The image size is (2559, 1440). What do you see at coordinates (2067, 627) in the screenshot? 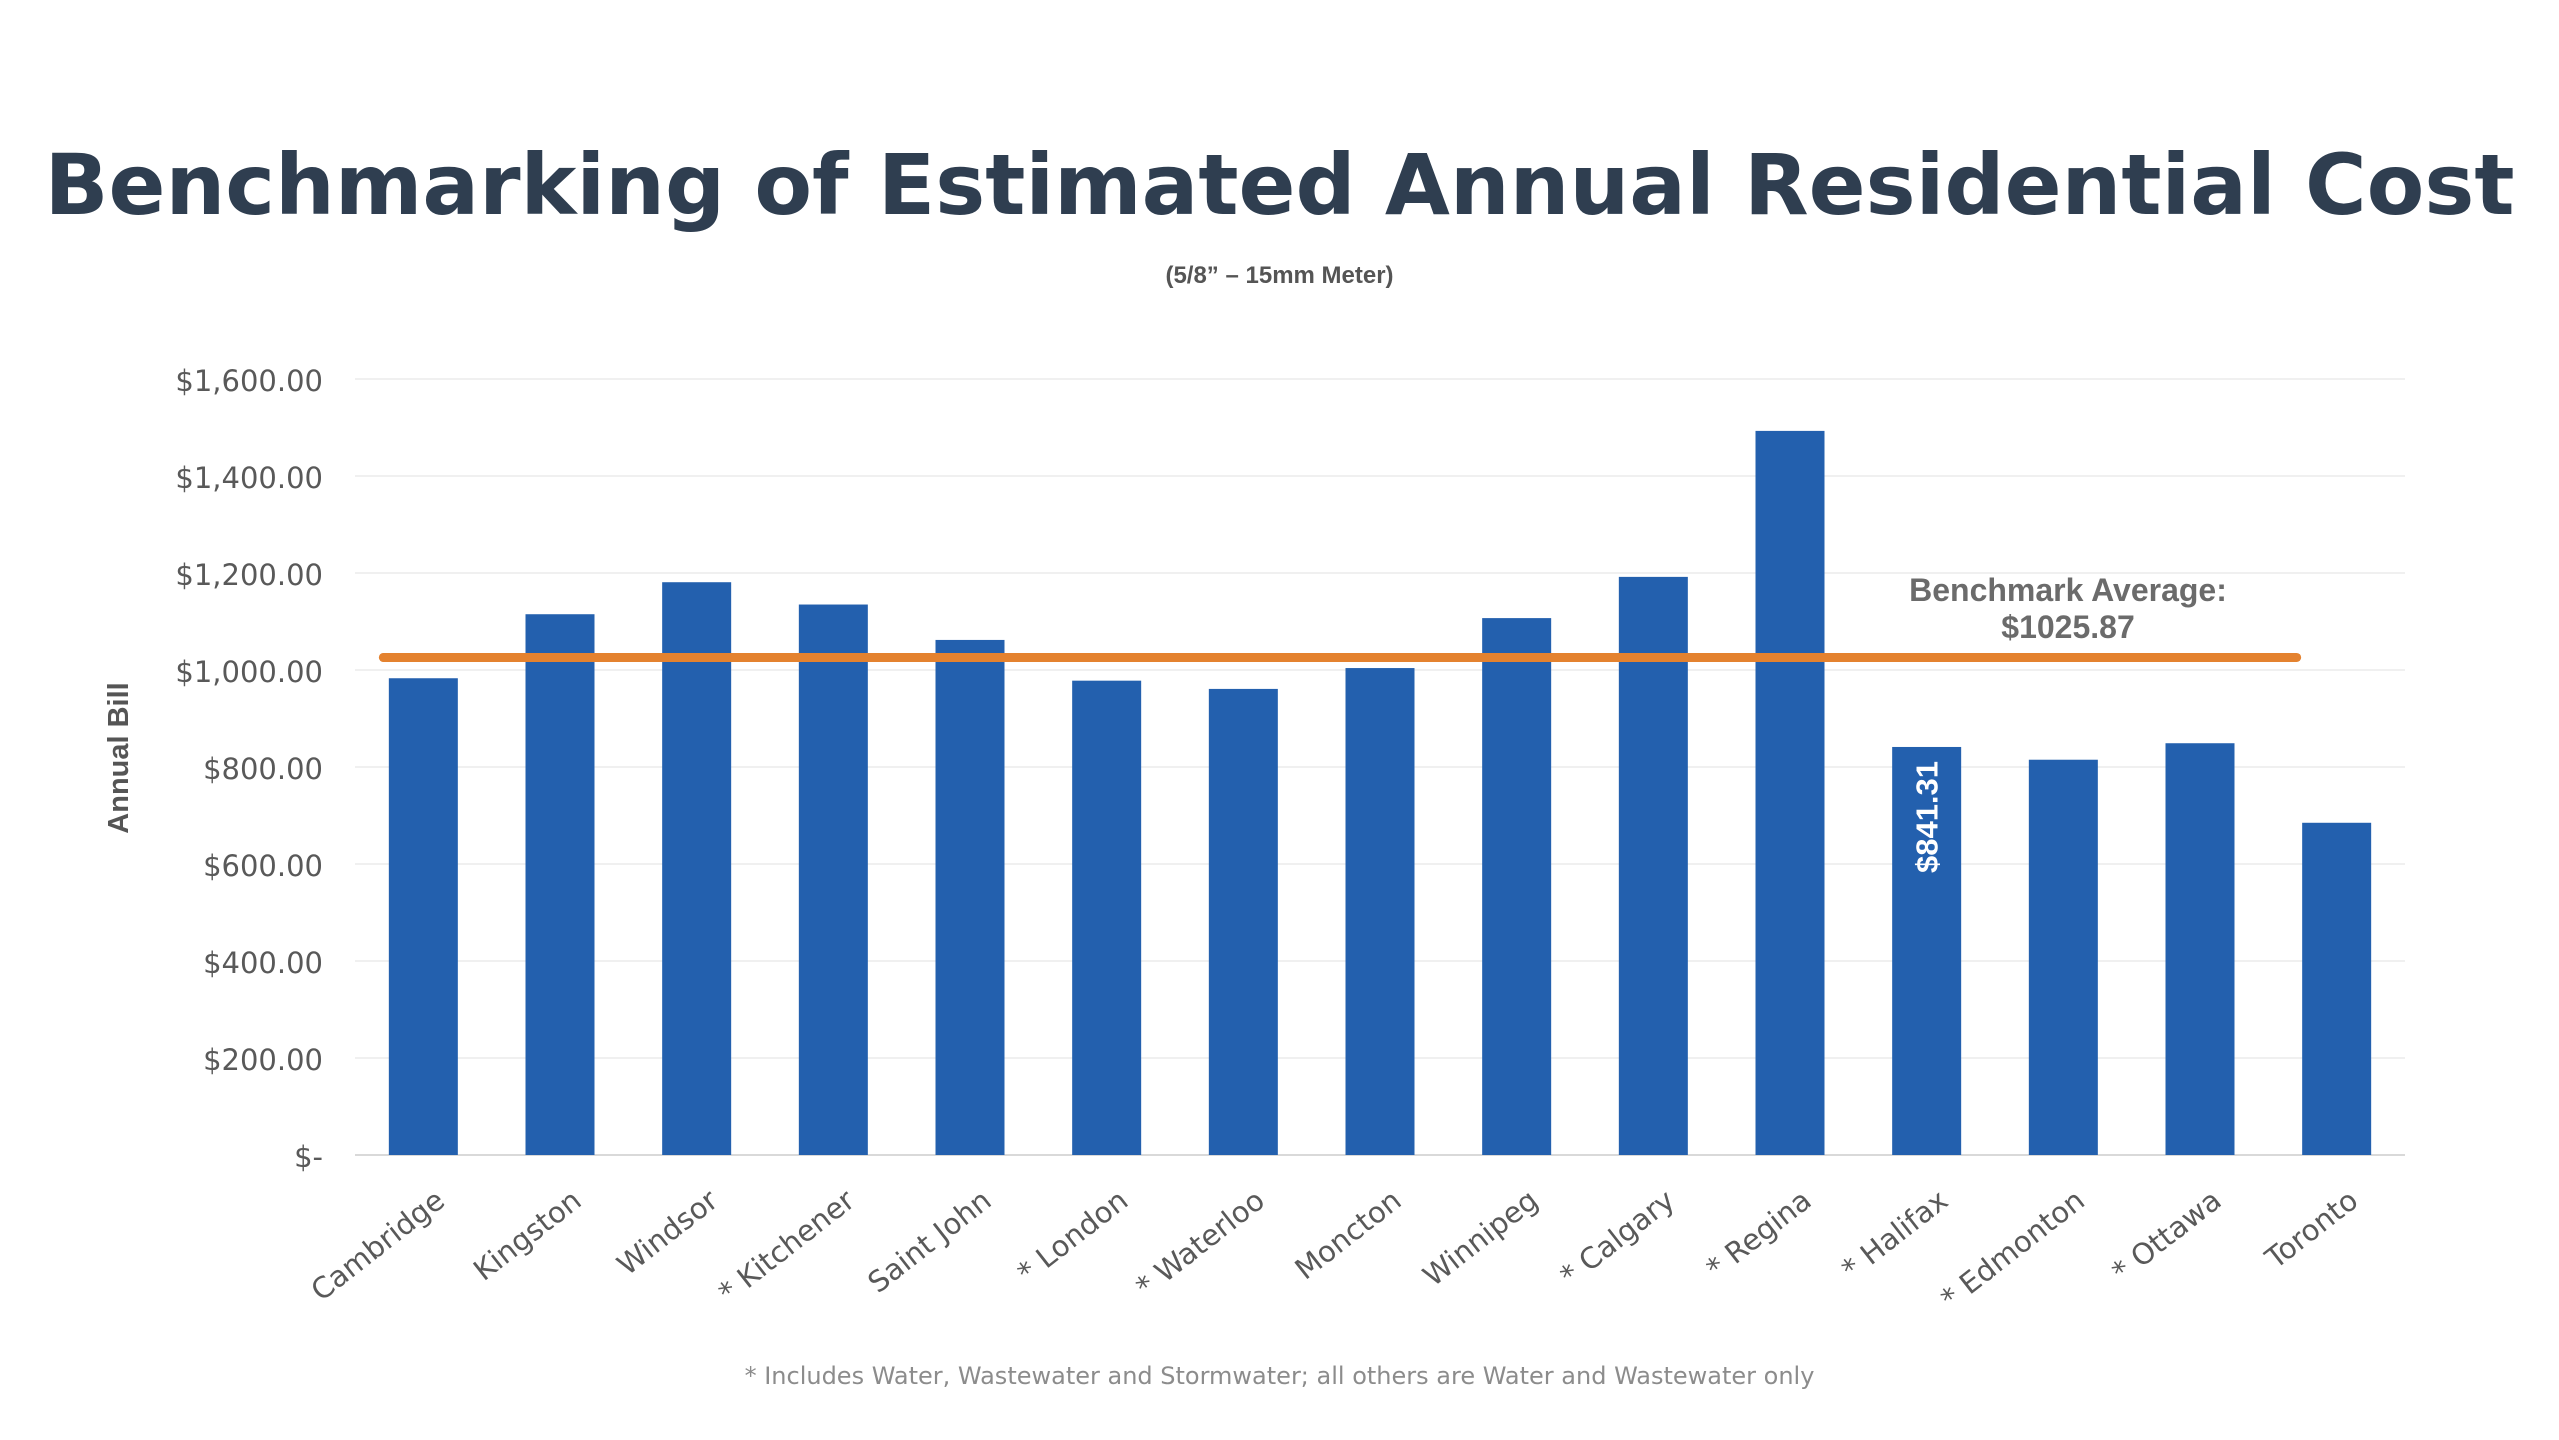
I see `benchmark-average-value: $1025.87` at bounding box center [2067, 627].